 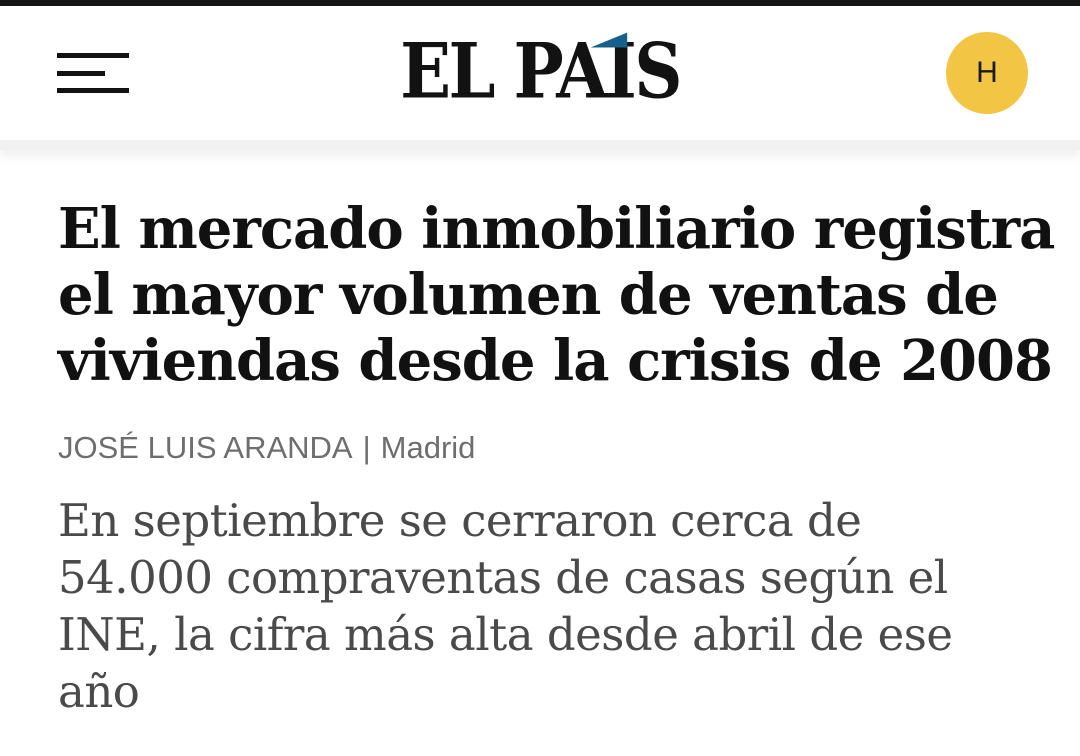 What do you see at coordinates (81, 73) in the screenshot?
I see `hamburger-icon-bar-middle` at bounding box center [81, 73].